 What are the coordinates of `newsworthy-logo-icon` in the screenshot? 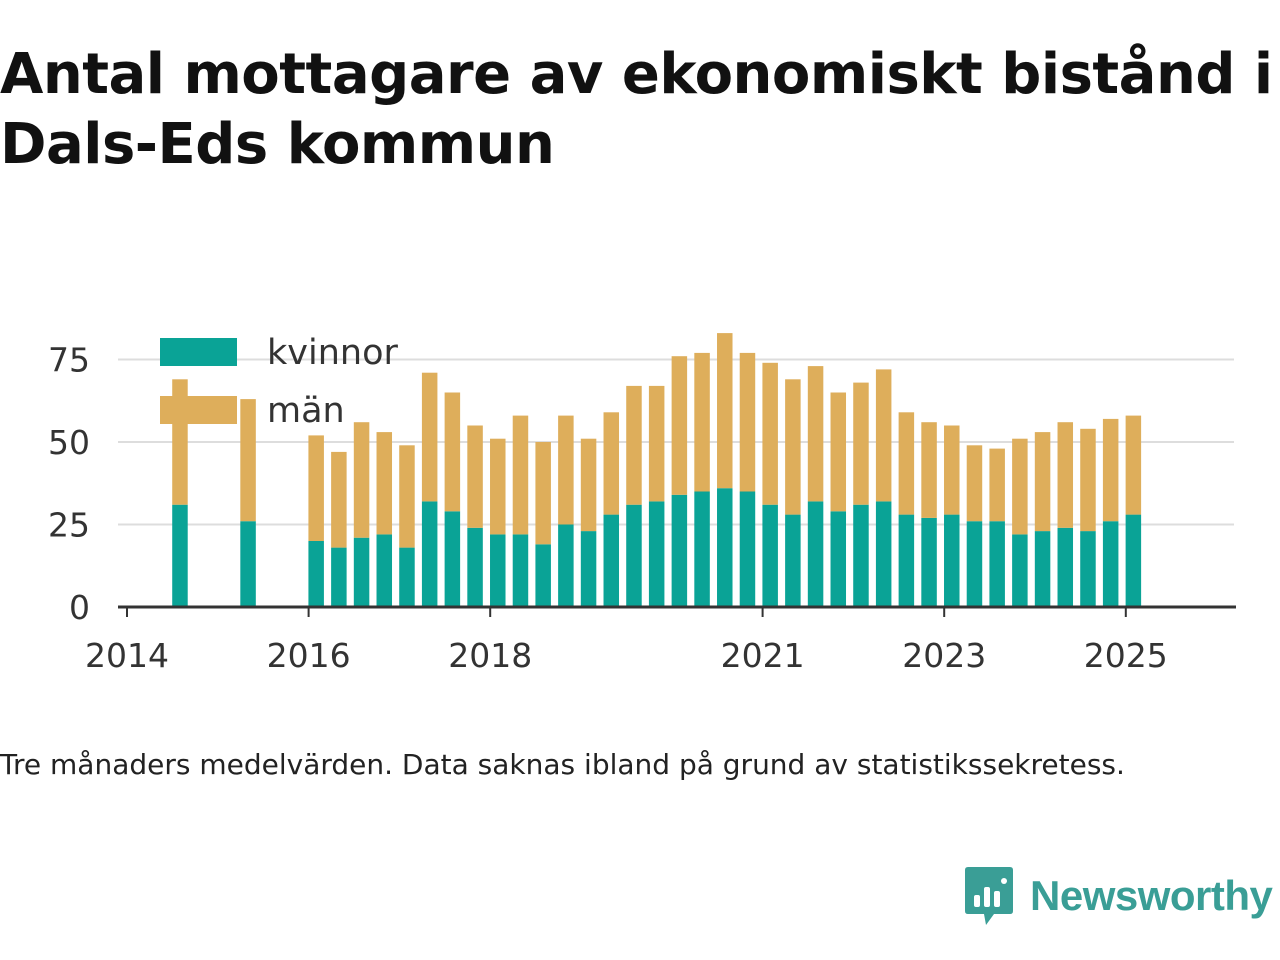 It's located at (989, 896).